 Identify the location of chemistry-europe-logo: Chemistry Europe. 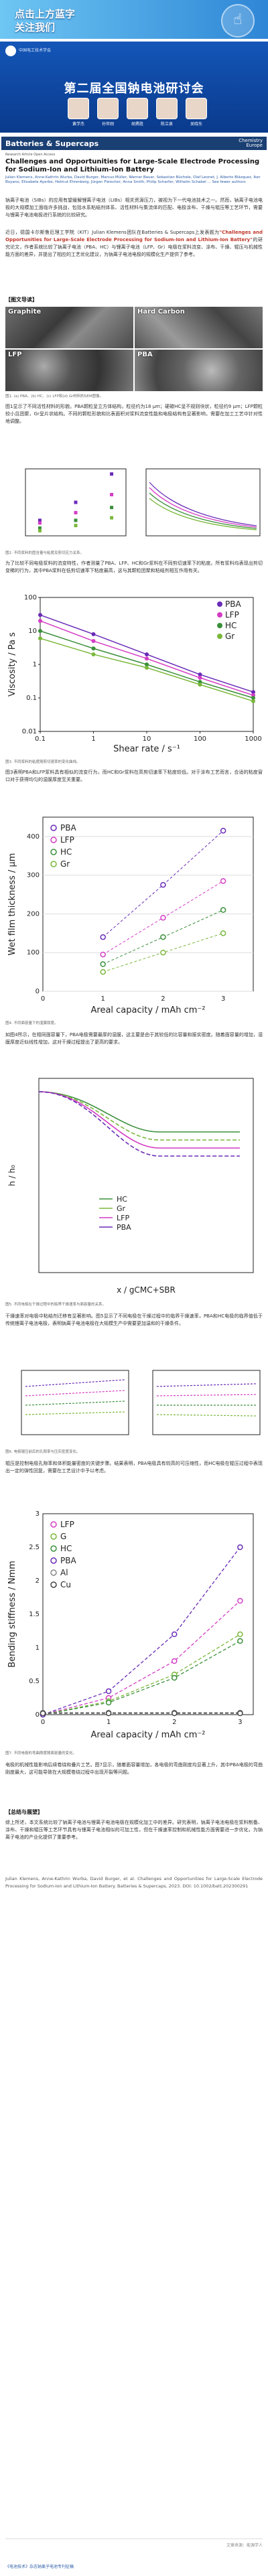
(251, 143).